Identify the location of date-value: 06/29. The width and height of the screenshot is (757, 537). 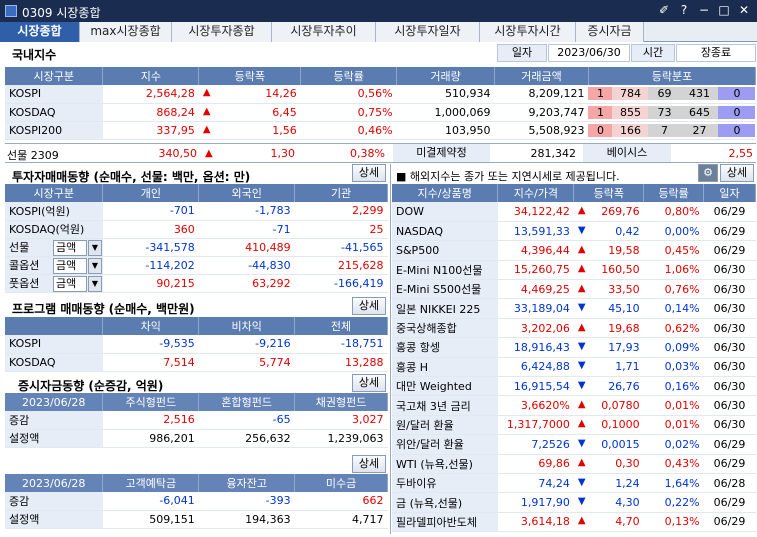
(729, 502).